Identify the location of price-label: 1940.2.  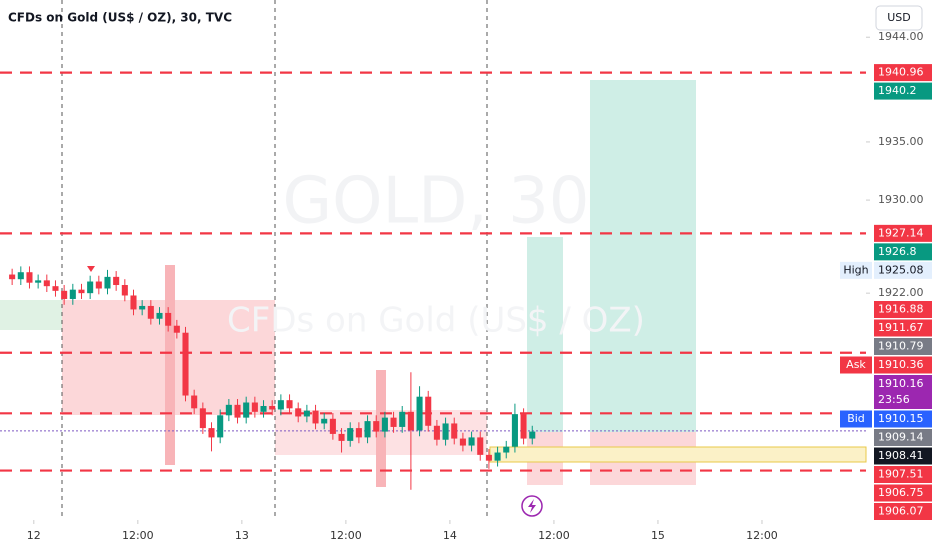
(897, 90).